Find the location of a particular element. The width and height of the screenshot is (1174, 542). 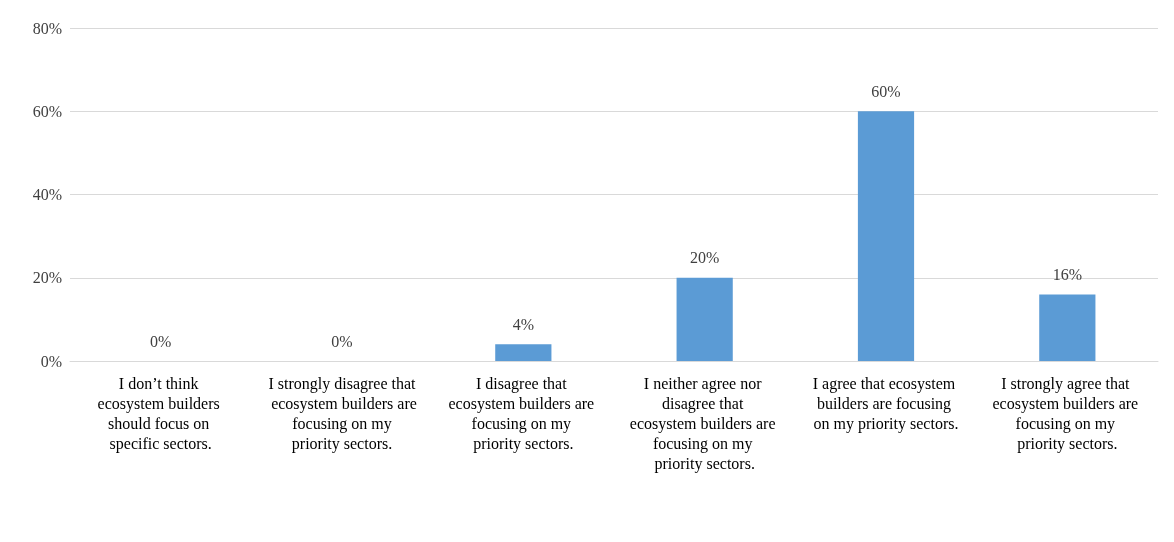

x-tick-label: I neither agree nor disagree that ecosystem builders are focusing on my priority sectors. is located at coordinates (704, 423).